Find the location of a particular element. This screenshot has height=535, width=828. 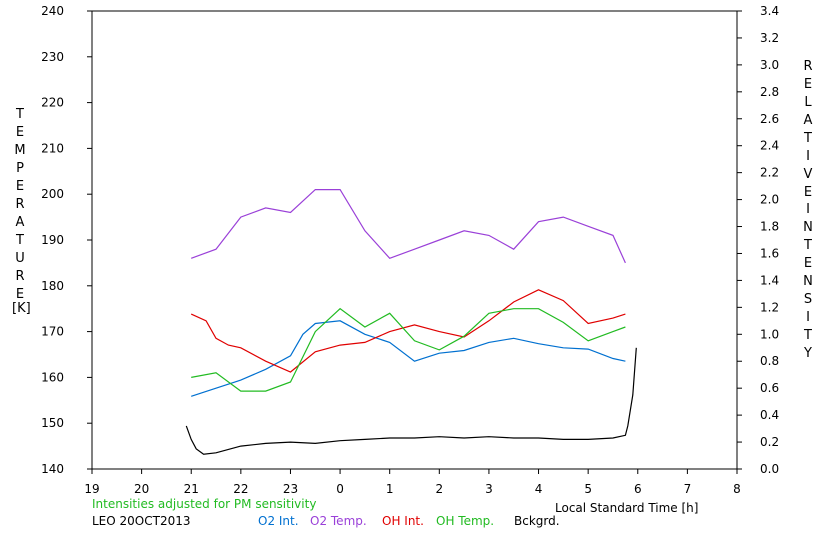

x-tick-label: 8 is located at coordinates (737, 489).